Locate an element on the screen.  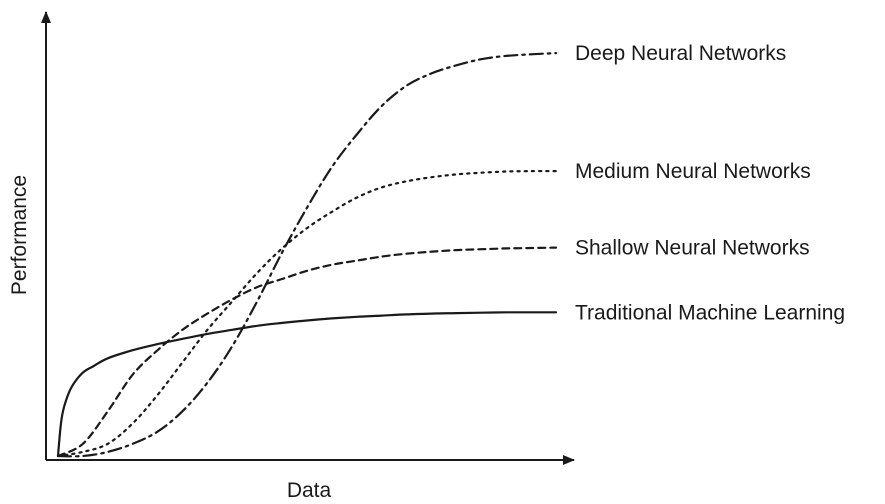
series-label-deep-neural-networks: Deep Neural Networks is located at coordinates (680, 53).